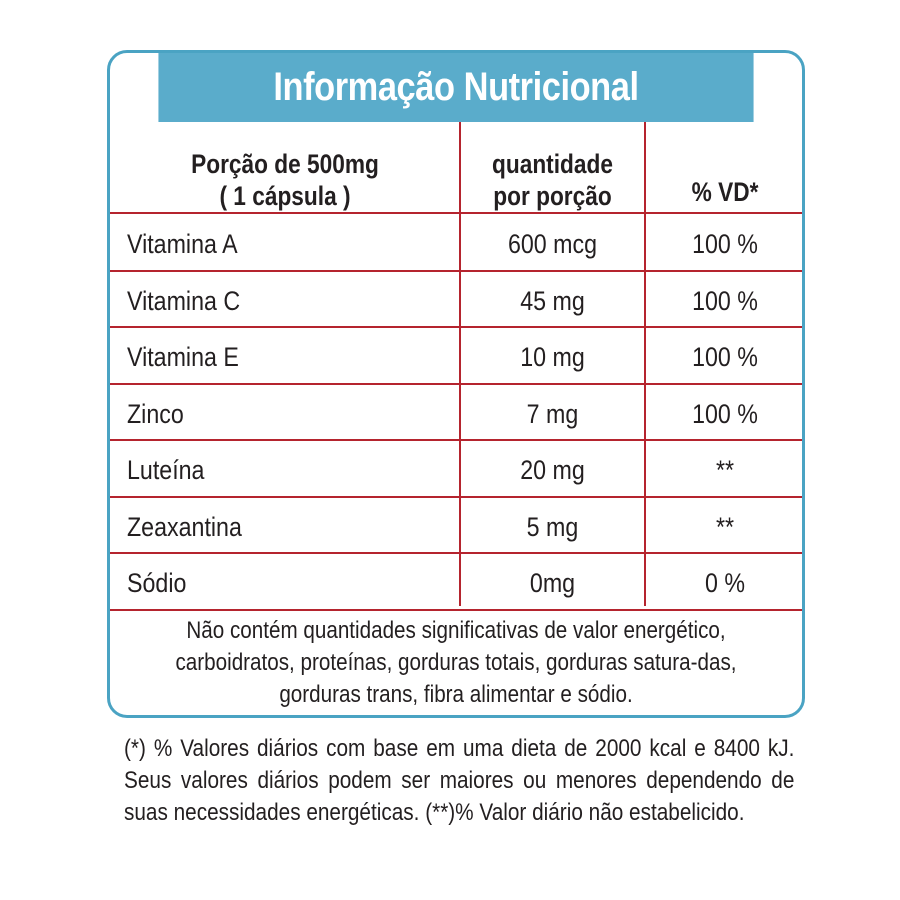  I want to click on nutrient-quantity: 10 mg, so click(552, 357).